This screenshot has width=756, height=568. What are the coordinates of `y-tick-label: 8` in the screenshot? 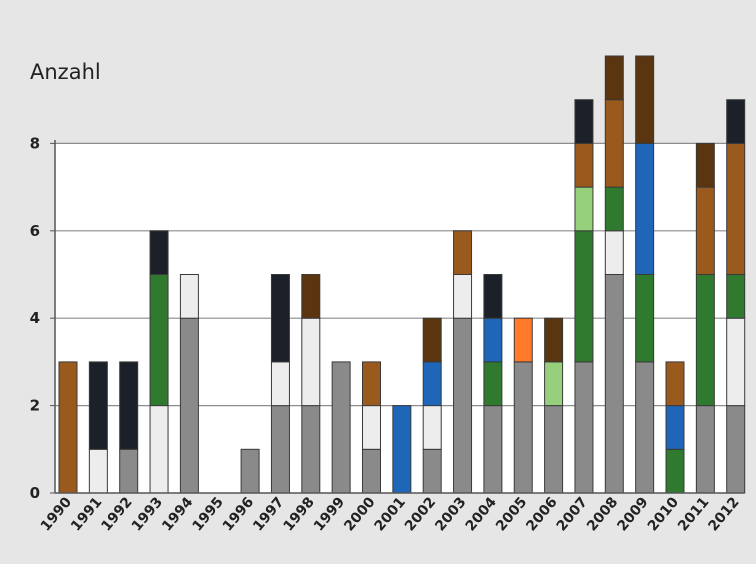 It's located at (35, 143).